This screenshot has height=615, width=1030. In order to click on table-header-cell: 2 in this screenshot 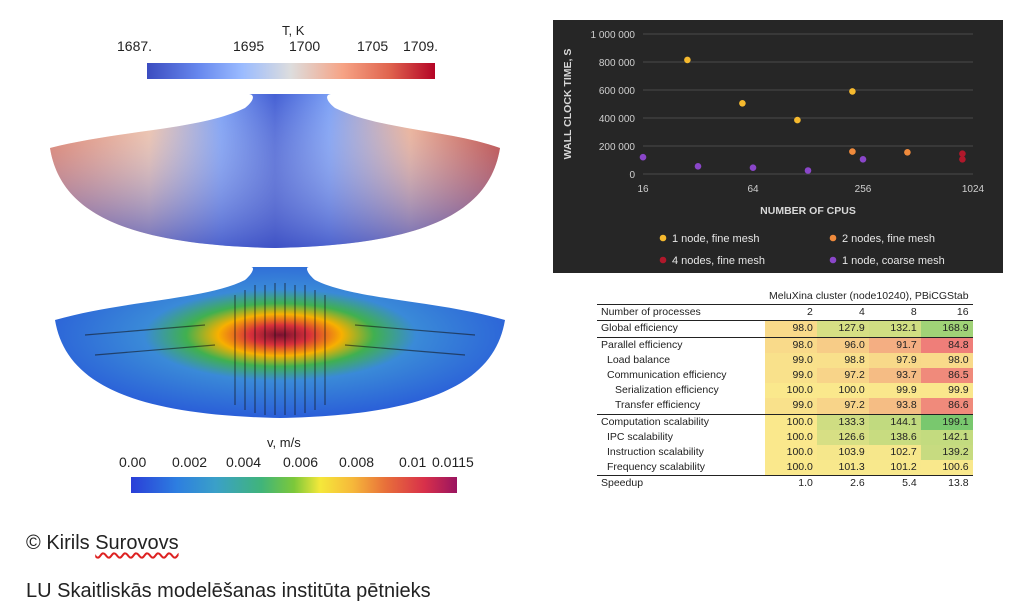, I will do `click(791, 312)`.